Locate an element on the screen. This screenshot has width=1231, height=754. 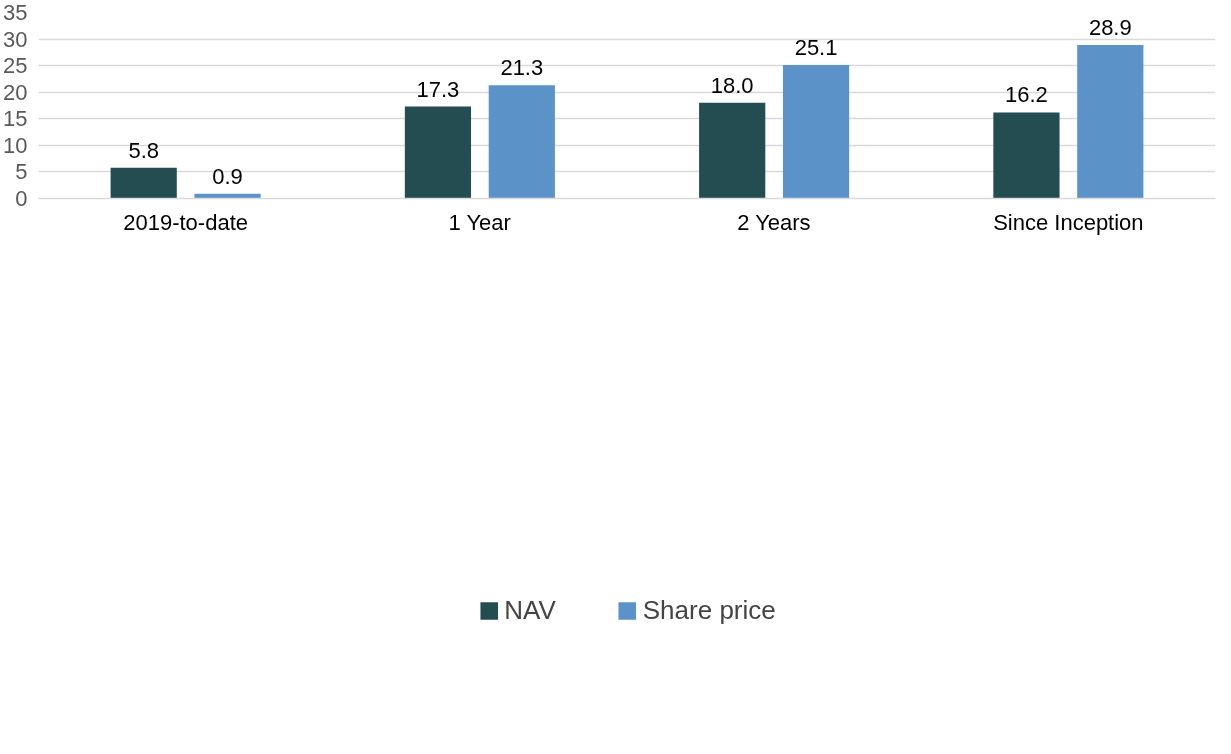
x-tick-label: Since Inception is located at coordinates (1068, 222).